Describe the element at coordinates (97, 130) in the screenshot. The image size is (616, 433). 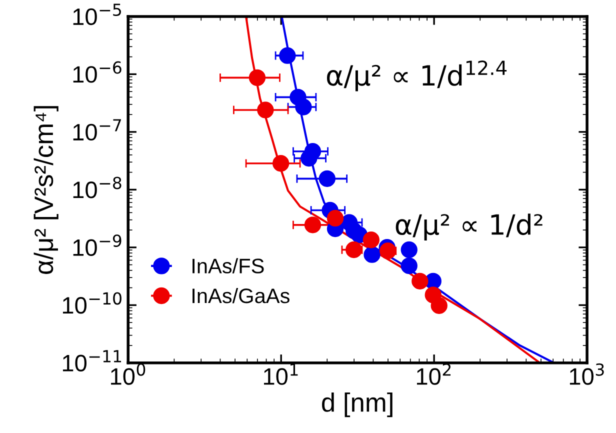
I see `y-tick-label: 10$^{−7}$` at that location.